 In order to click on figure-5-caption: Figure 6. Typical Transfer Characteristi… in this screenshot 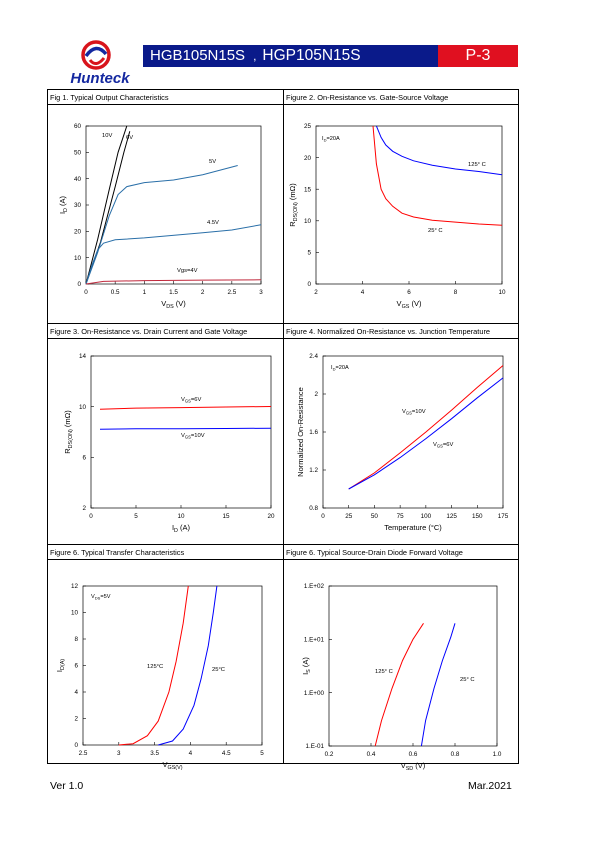, I will do `click(117, 552)`.